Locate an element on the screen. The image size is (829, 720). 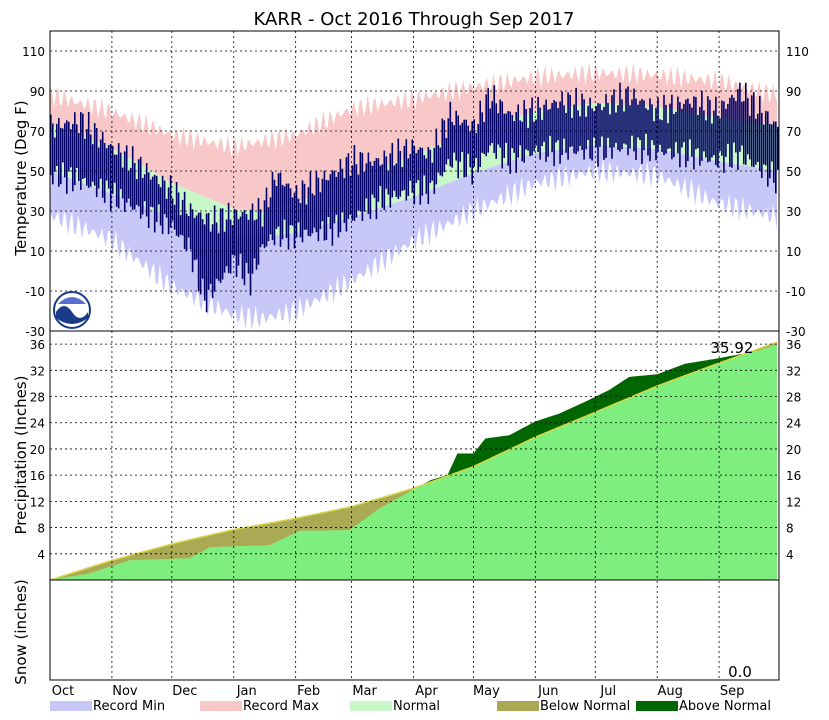
legend-label: Above Normal is located at coordinates (725, 706).